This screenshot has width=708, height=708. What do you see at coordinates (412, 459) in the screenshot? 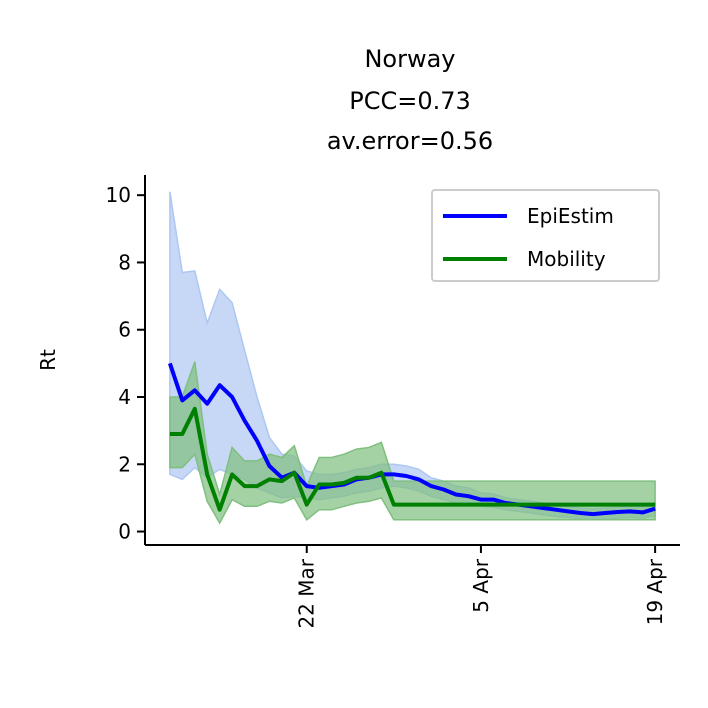
I see `line-mobility` at bounding box center [412, 459].